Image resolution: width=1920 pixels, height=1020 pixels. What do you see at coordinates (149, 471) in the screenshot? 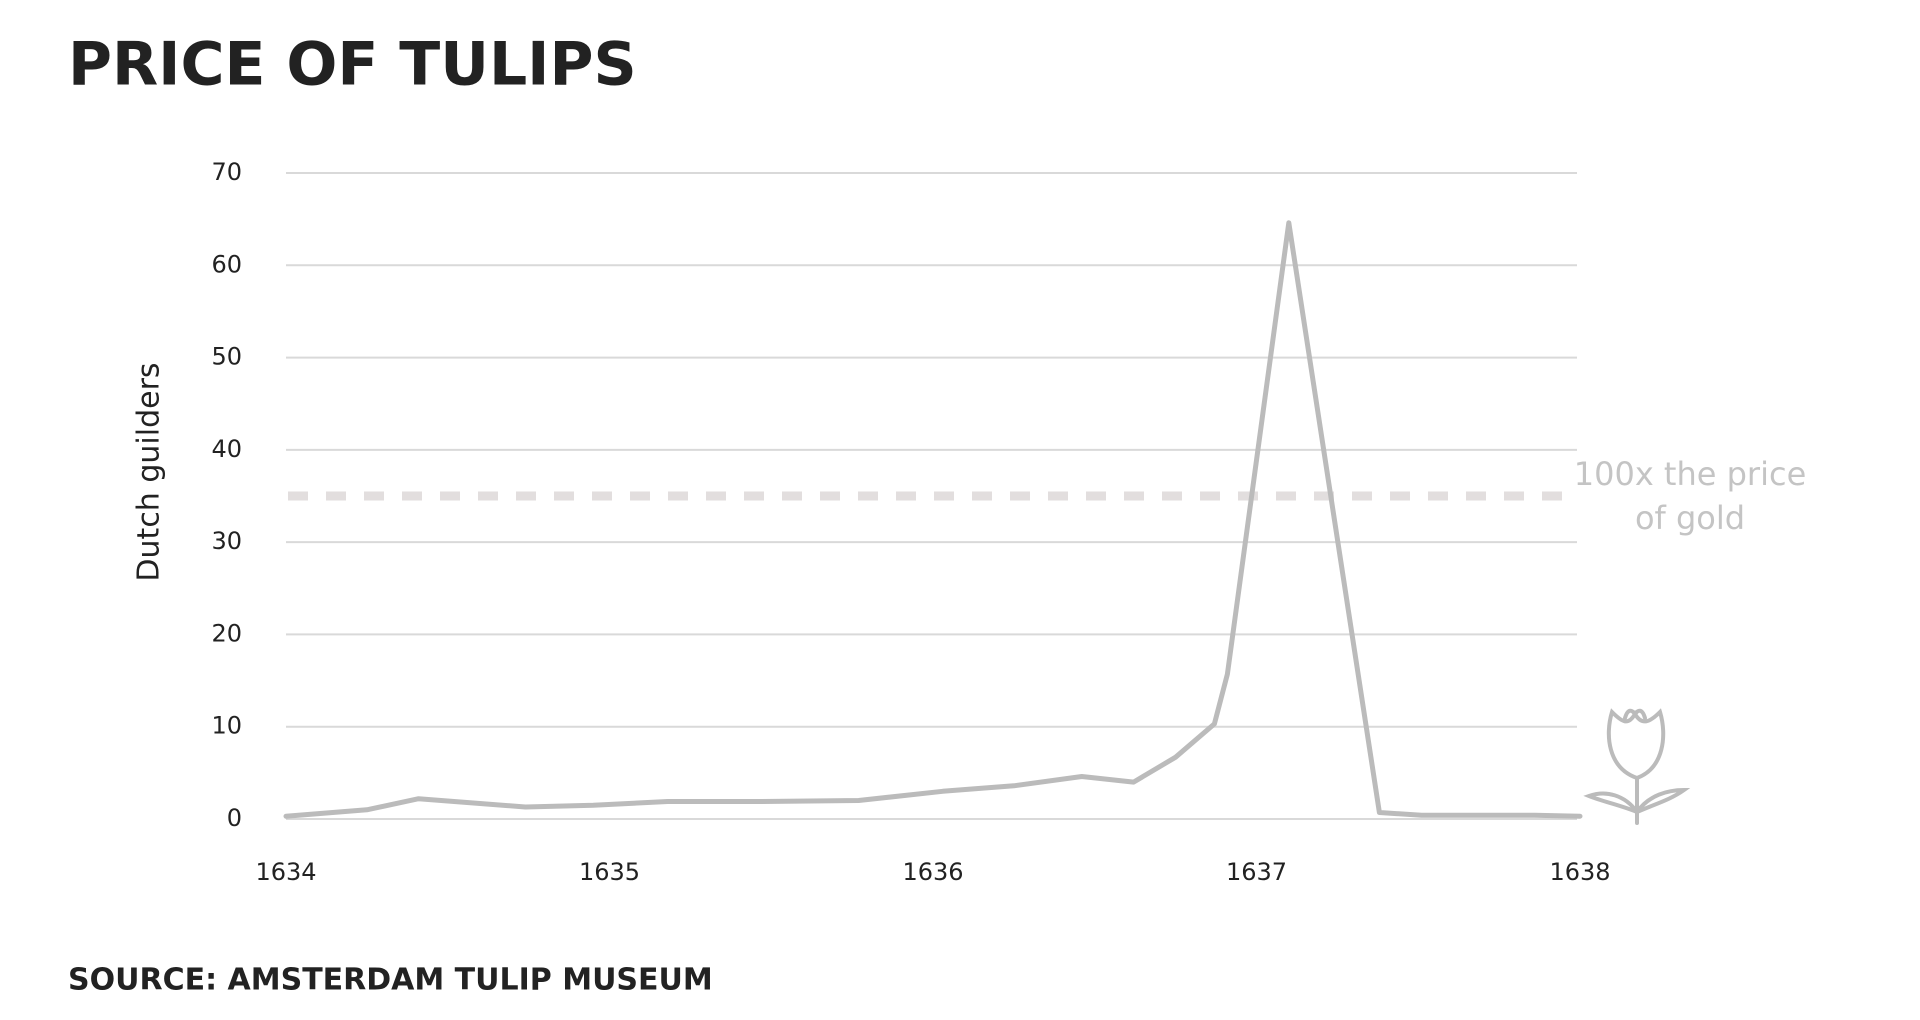
I see `y-axis-label: Dutch guilders` at bounding box center [149, 471].